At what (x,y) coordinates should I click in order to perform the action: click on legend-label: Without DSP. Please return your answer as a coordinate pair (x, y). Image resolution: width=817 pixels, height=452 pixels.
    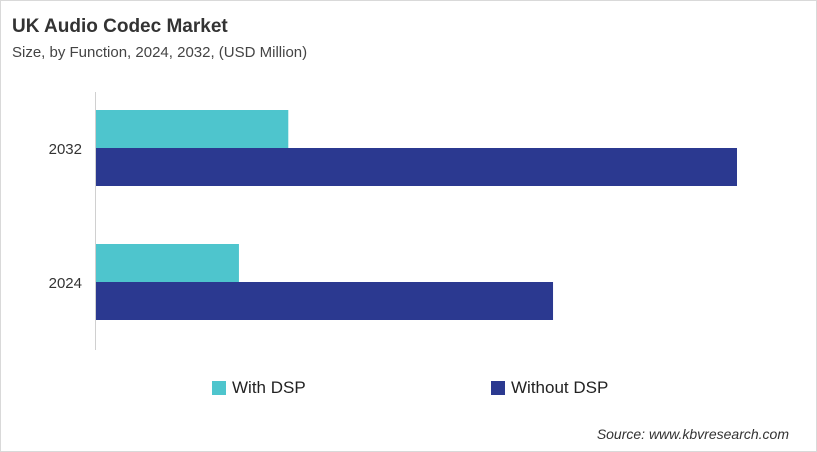
    Looking at the image, I should click on (560, 387).